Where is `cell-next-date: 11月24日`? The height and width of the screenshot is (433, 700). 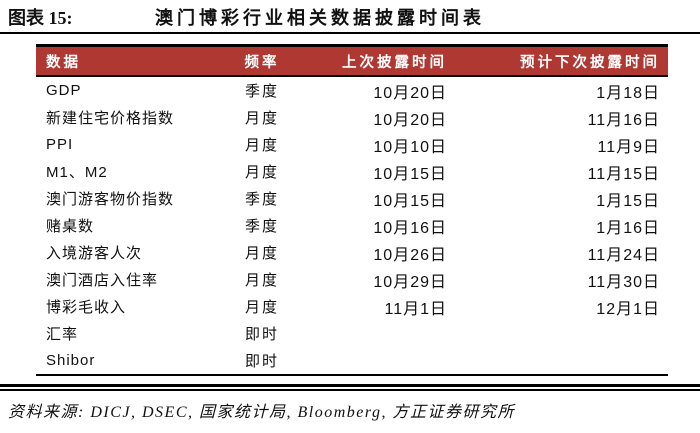 cell-next-date: 11月24日 is located at coordinates (623, 255).